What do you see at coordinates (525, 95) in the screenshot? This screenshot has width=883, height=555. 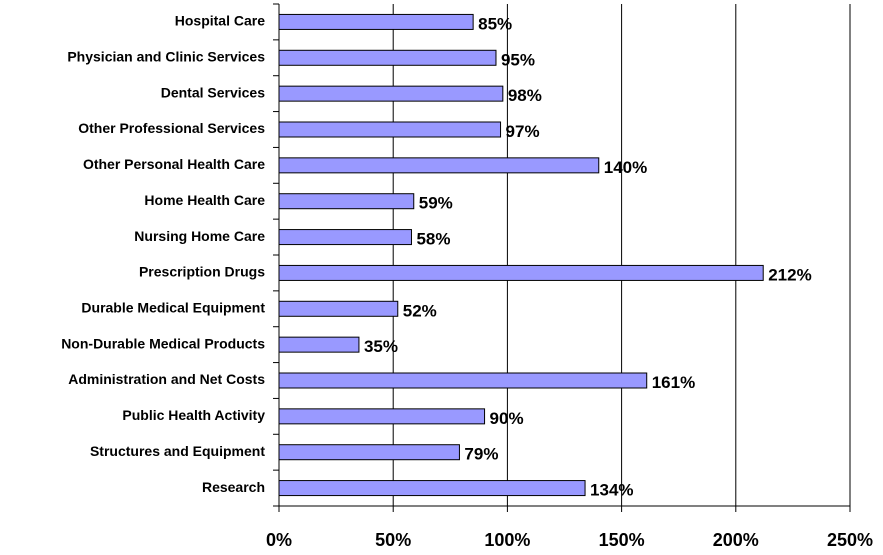 I see `value-label: 98%` at bounding box center [525, 95].